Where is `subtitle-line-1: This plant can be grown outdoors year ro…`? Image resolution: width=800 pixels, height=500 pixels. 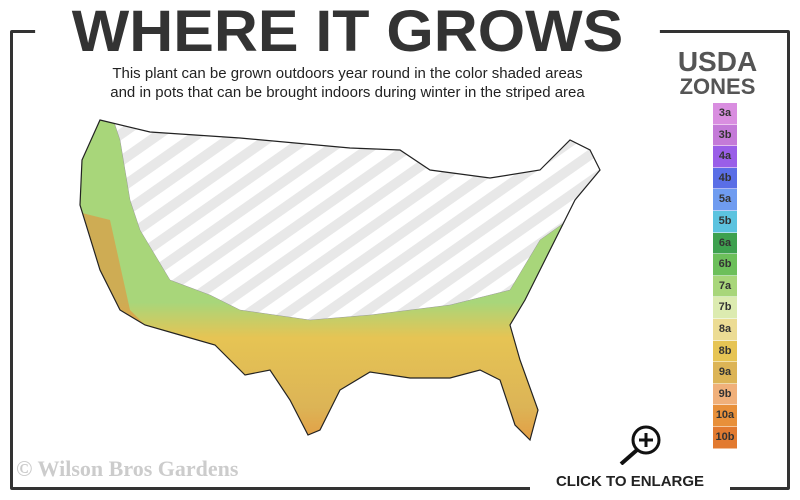 subtitle-line-1: This plant can be grown outdoors year ro… is located at coordinates (347, 73).